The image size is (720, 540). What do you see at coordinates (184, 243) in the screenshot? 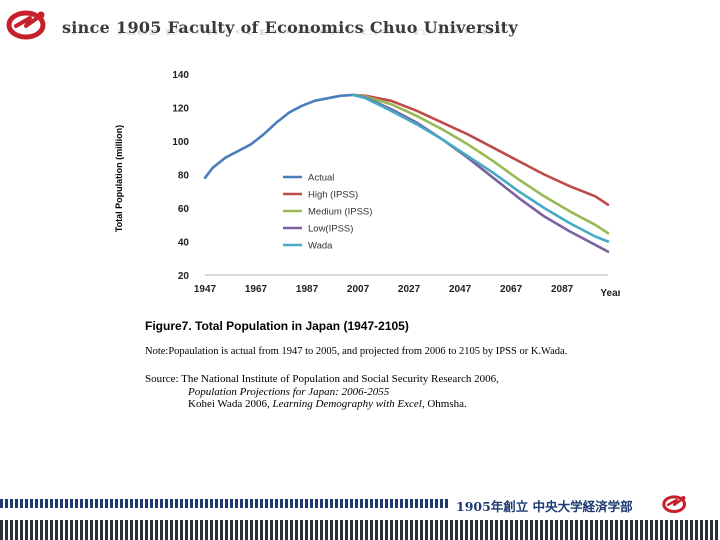
I see `y-tick-label: 40` at bounding box center [184, 243].